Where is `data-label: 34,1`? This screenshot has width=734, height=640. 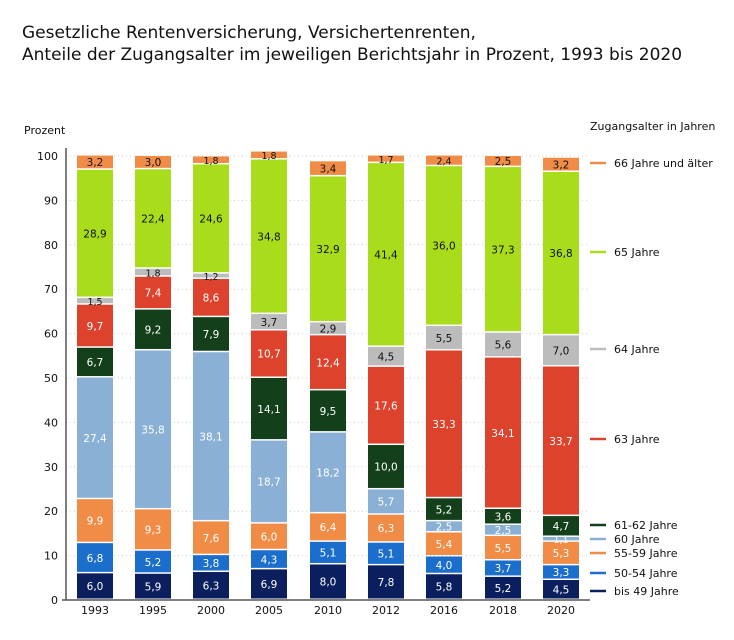
data-label: 34,1 is located at coordinates (502, 434).